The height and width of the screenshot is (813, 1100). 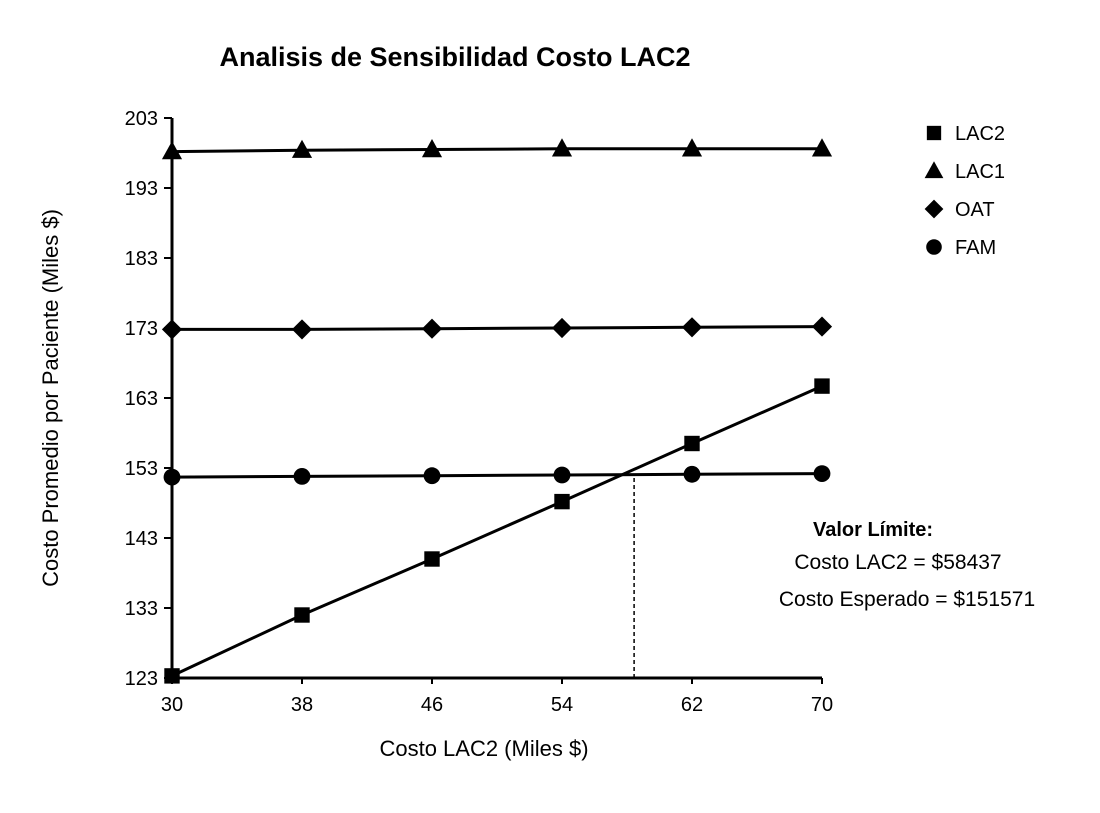 What do you see at coordinates (141, 329) in the screenshot?
I see `y-tick-label: 173` at bounding box center [141, 329].